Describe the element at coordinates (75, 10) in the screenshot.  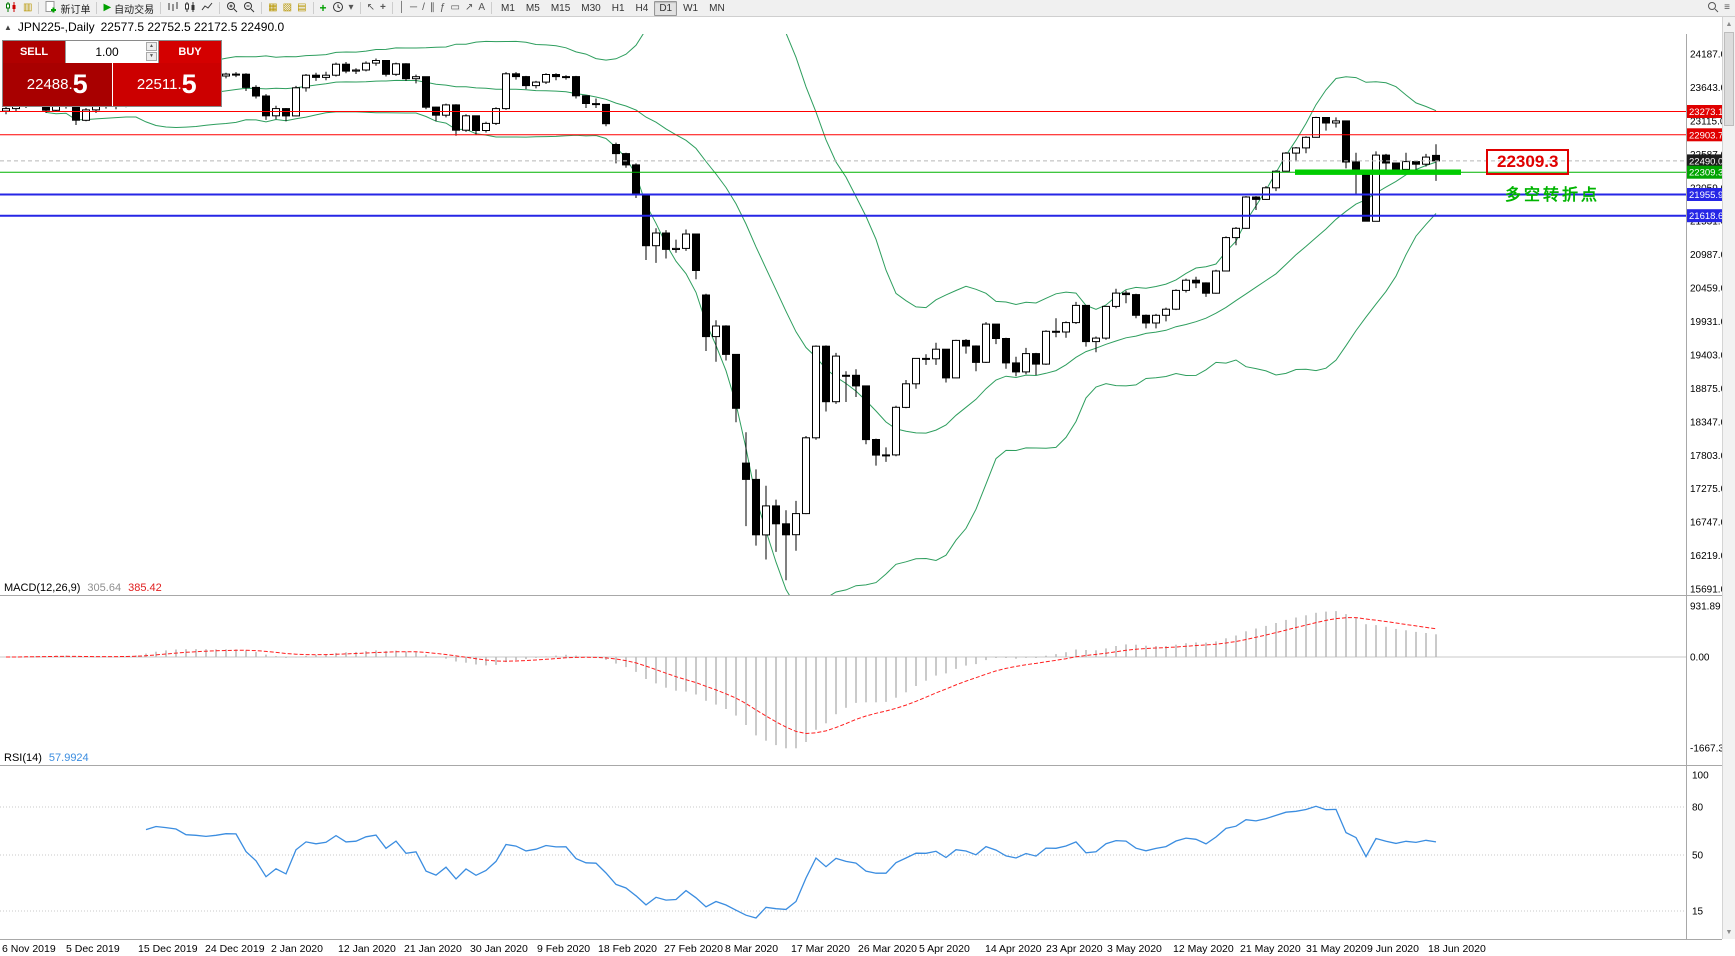
I see `new-order-label: 新订单` at that location.